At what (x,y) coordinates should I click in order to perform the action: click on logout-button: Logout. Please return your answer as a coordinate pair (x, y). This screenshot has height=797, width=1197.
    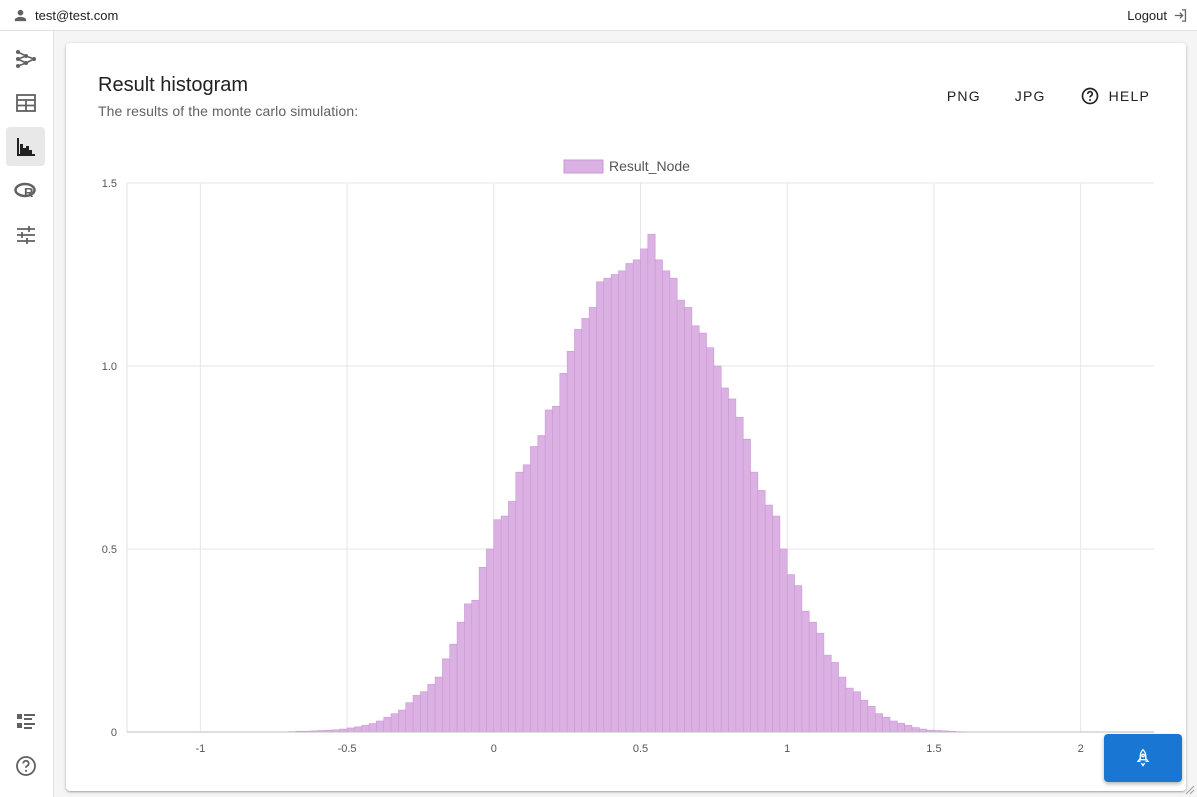
    Looking at the image, I should click on (1158, 15).